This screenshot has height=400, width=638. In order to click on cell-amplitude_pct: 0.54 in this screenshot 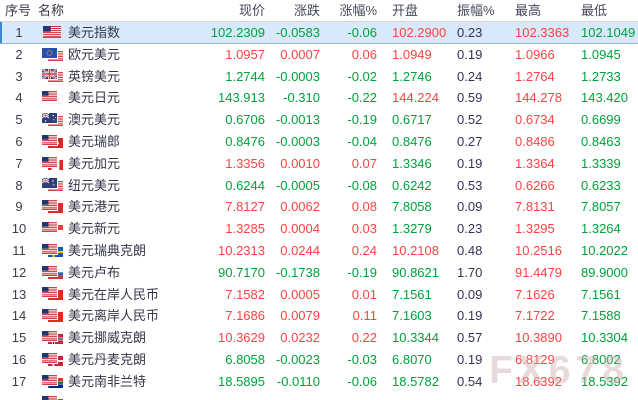, I will do `click(470, 381)`.